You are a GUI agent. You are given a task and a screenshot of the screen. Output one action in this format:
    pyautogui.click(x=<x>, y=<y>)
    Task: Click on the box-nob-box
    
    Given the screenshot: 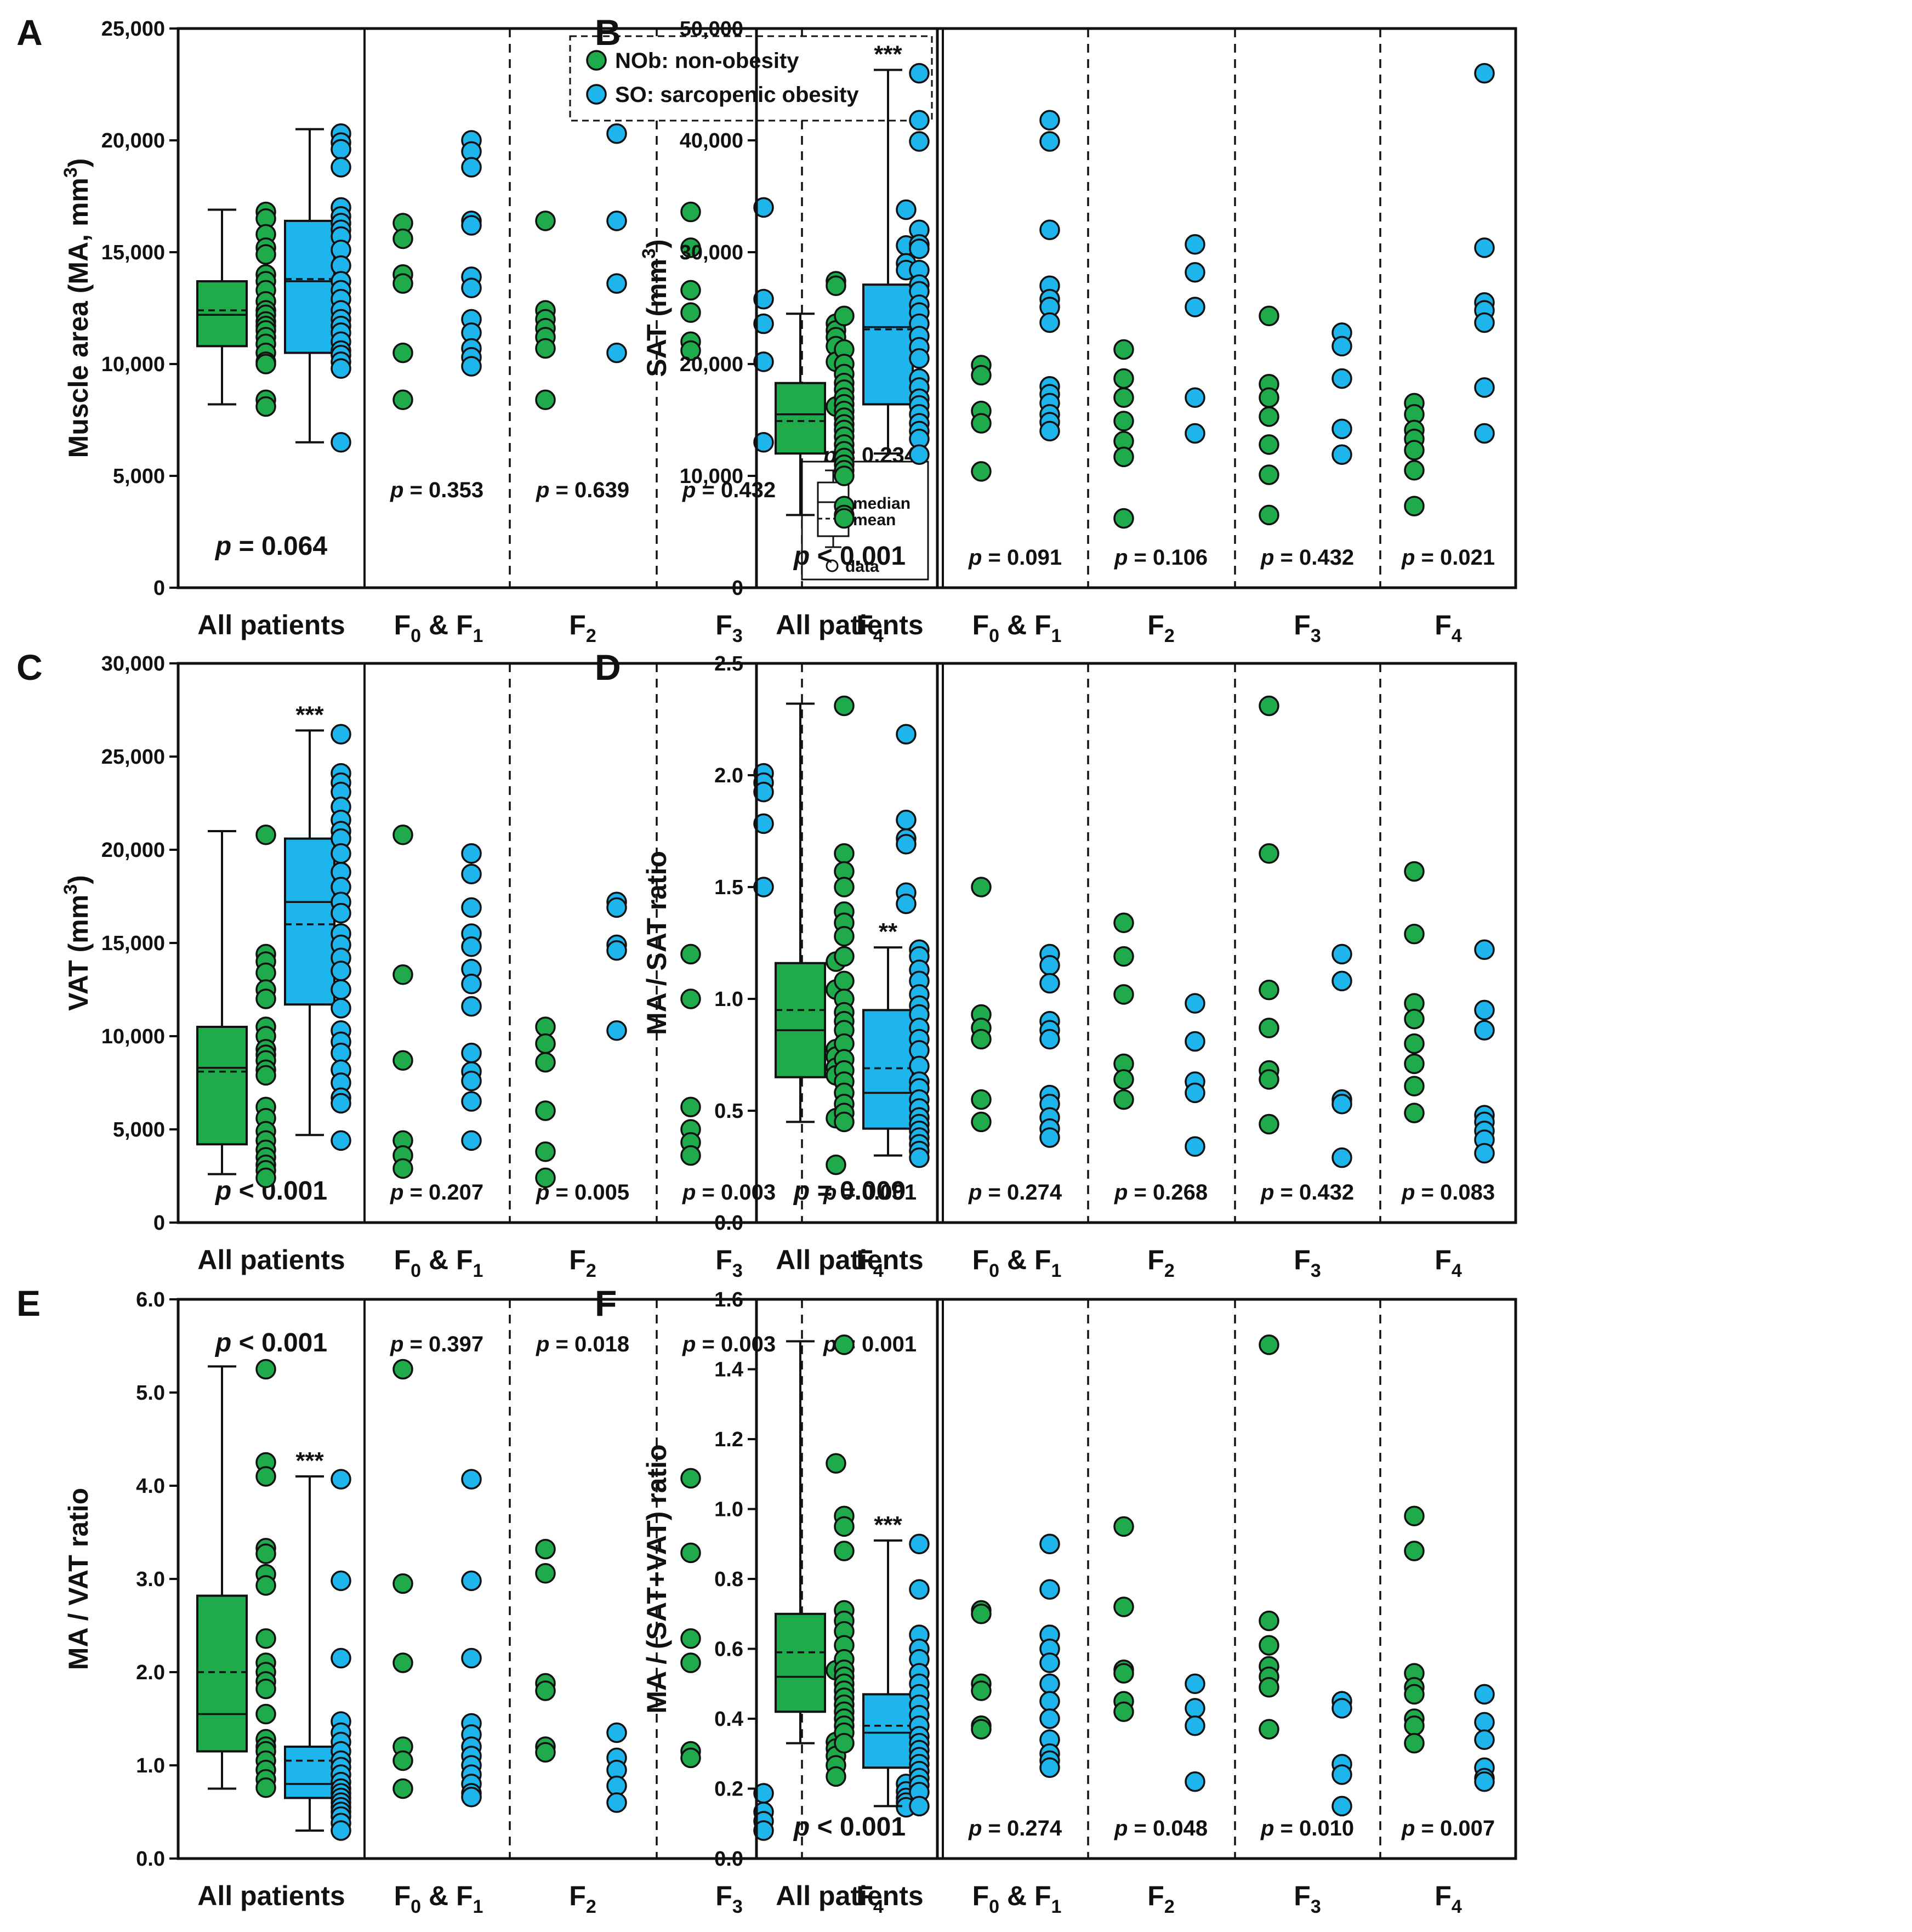 What is the action you would take?
    pyautogui.click(x=801, y=1662)
    